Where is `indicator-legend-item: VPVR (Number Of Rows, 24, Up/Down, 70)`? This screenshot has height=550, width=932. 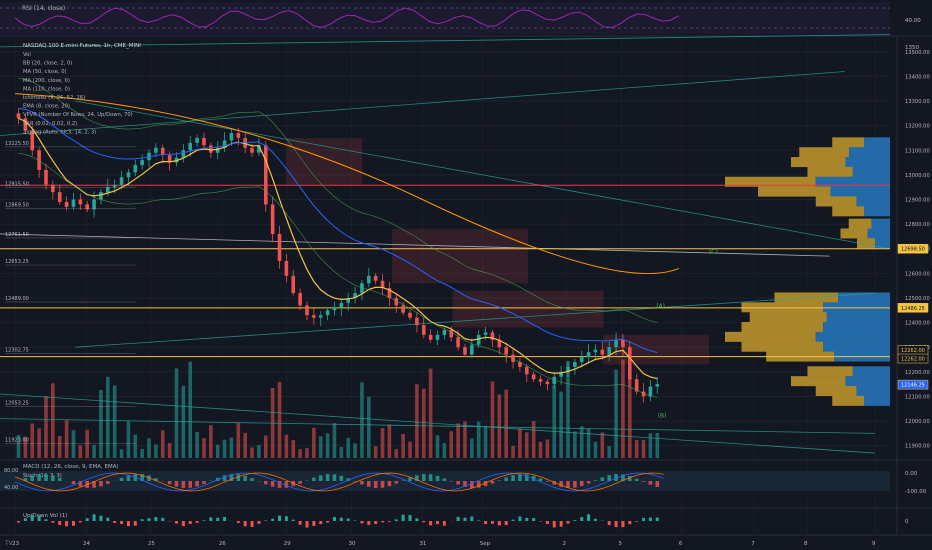 indicator-legend-item: VPVR (Number Of Rows, 24, Up/Down, 70) is located at coordinates (78, 115).